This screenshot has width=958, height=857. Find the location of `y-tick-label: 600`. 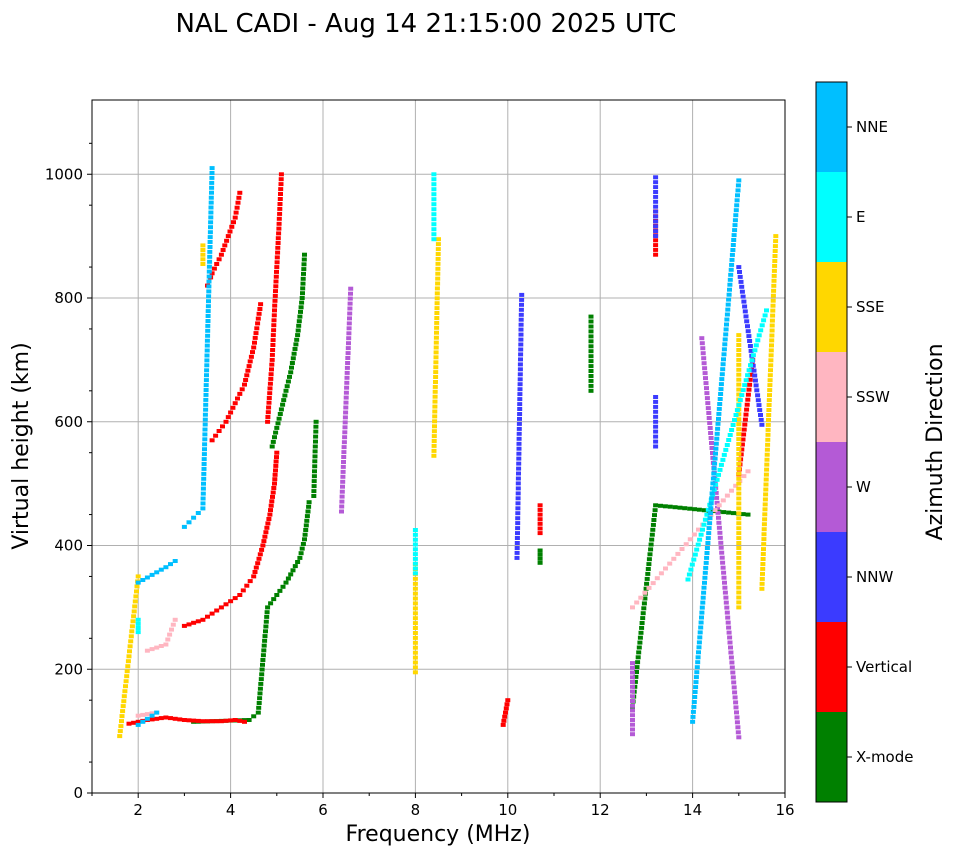

y-tick-label: 600 is located at coordinates (68, 422).